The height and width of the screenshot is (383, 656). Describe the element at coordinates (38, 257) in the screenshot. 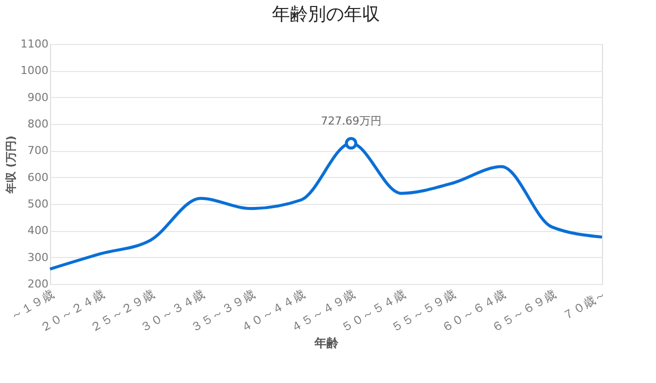

I see `y-tick-label: 300` at that location.